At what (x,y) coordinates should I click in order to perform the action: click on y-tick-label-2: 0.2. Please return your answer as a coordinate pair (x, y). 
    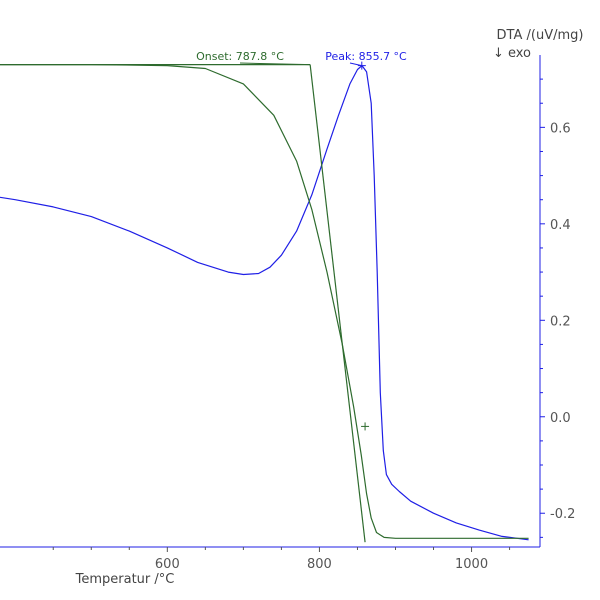
    Looking at the image, I should click on (560, 321).